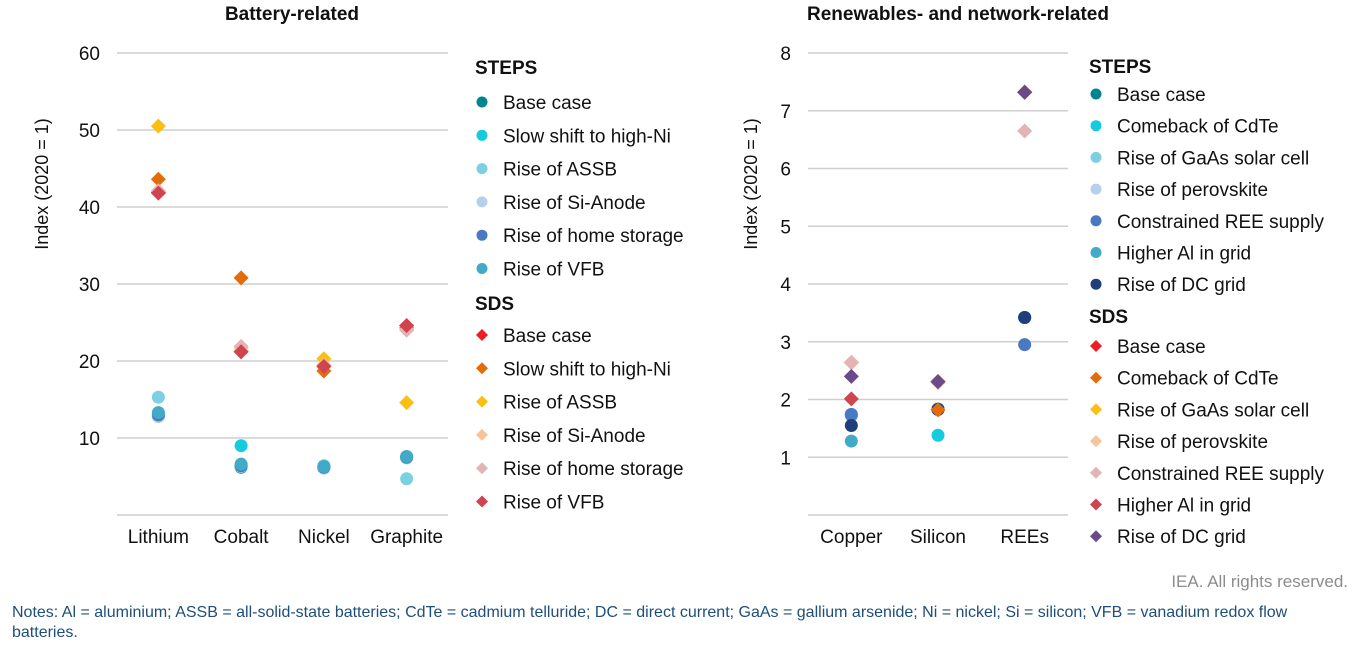 This screenshot has width=1358, height=650. I want to click on panel2-y-tick-label: 3, so click(785, 343).